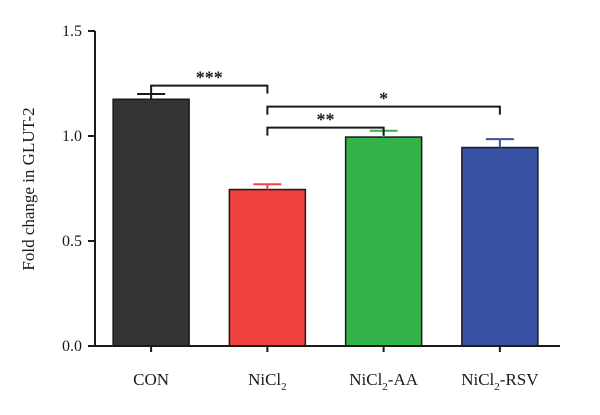 The width and height of the screenshot is (600, 415). I want to click on significance-group: ******, so click(325, 102).